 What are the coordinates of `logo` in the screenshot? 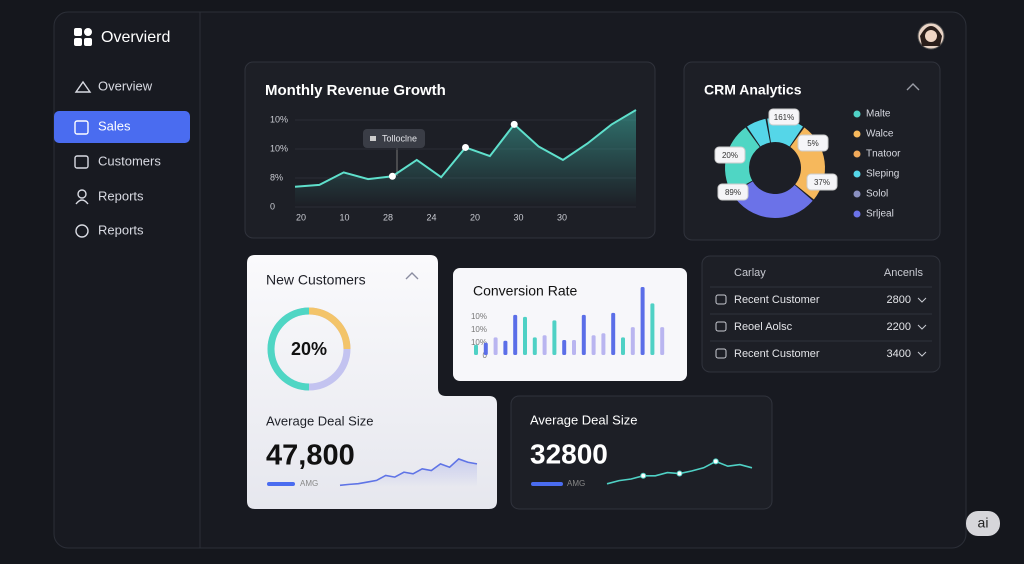 It's located at (83, 37).